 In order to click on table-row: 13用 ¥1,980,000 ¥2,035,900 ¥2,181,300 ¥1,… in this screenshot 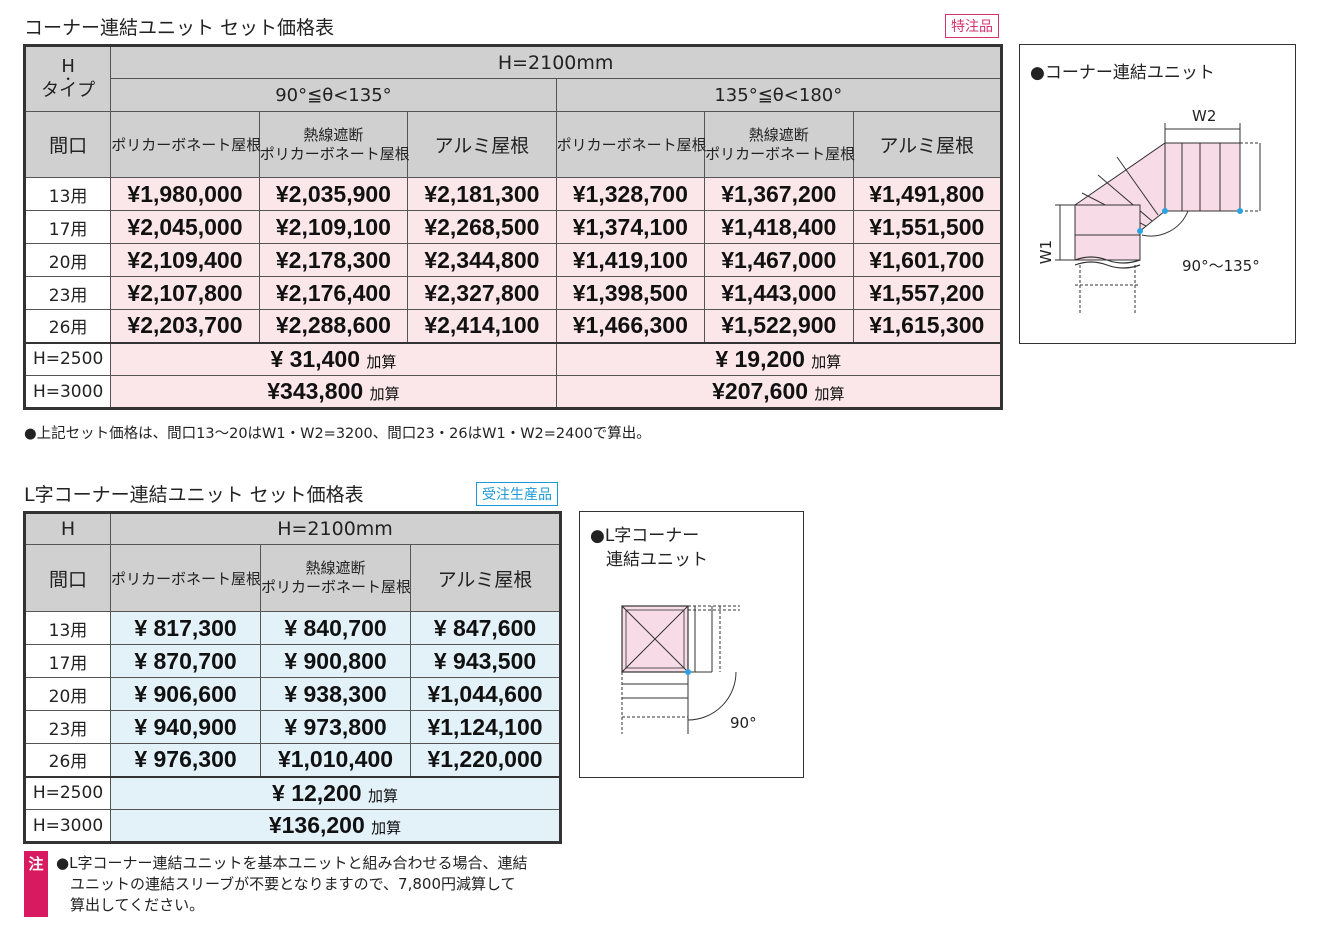, I will do `click(513, 194)`.